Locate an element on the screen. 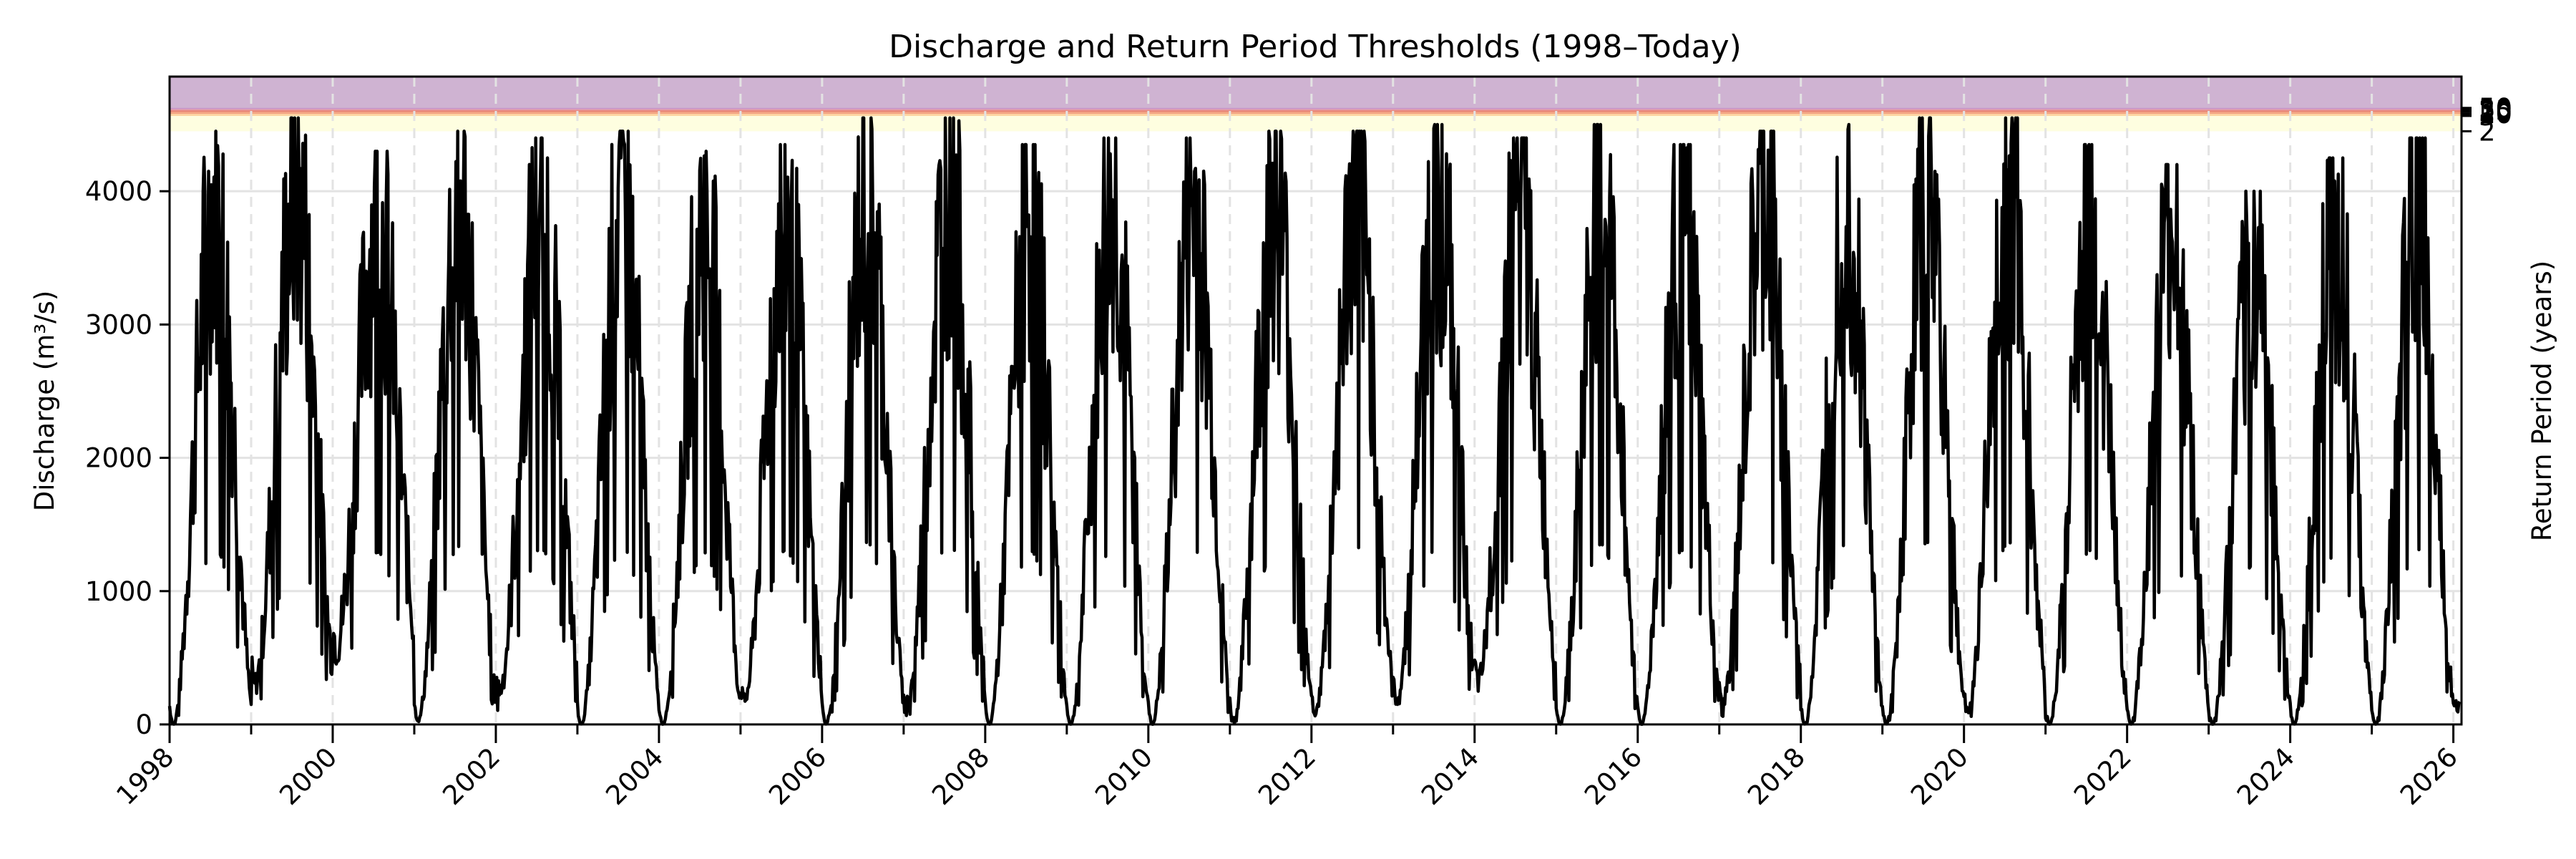 This screenshot has width=2576, height=859. x-tick-label: 2022 is located at coordinates (2102, 776).